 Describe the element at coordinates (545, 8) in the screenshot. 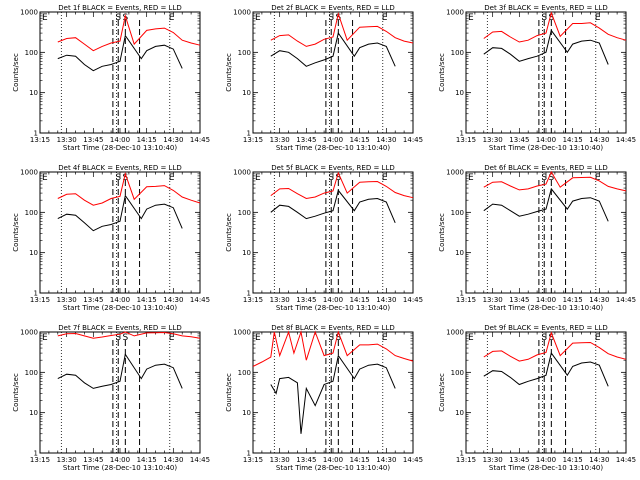

I see `panel-title: Det 3f BLACK = Events, RED = LLD` at that location.